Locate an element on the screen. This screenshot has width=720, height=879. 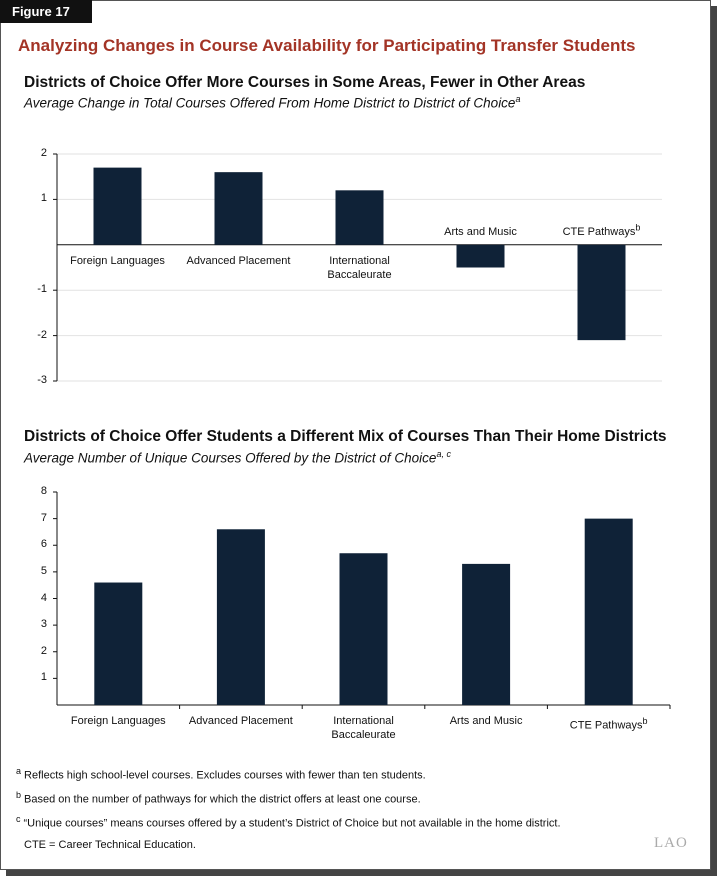
footnote-marker: a is located at coordinates (19, 771).